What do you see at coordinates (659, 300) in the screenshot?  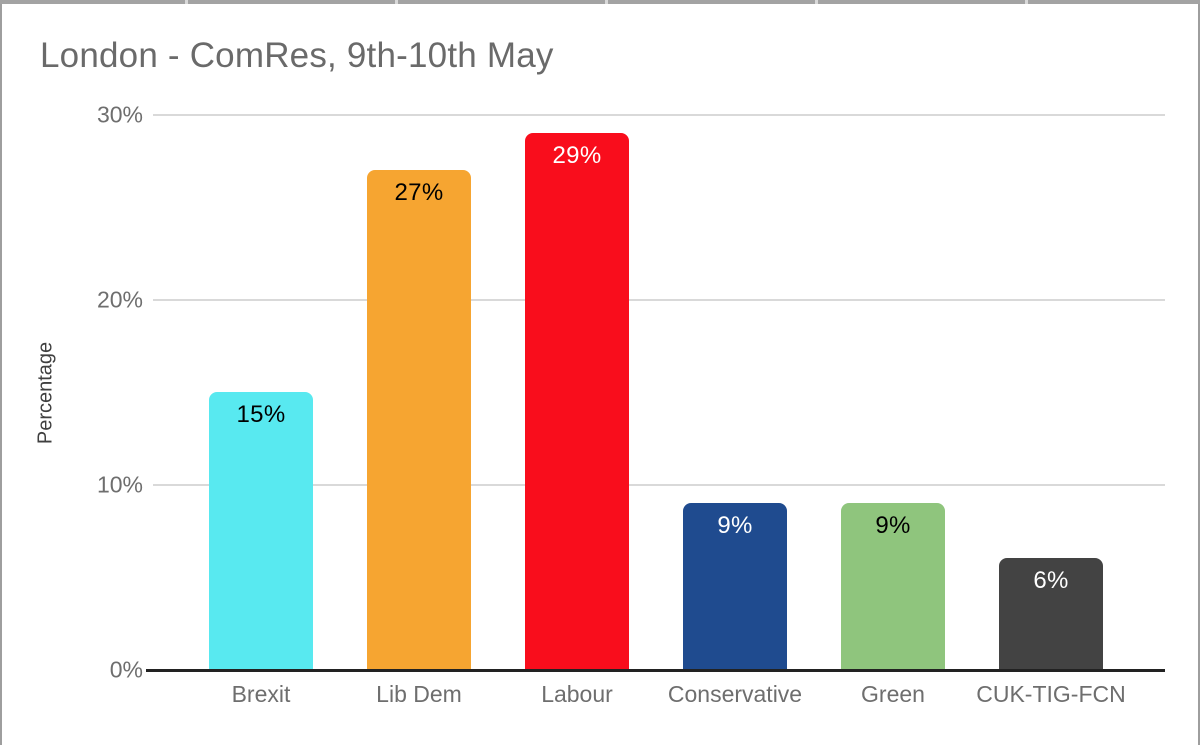 I see `gridline-20%` at bounding box center [659, 300].